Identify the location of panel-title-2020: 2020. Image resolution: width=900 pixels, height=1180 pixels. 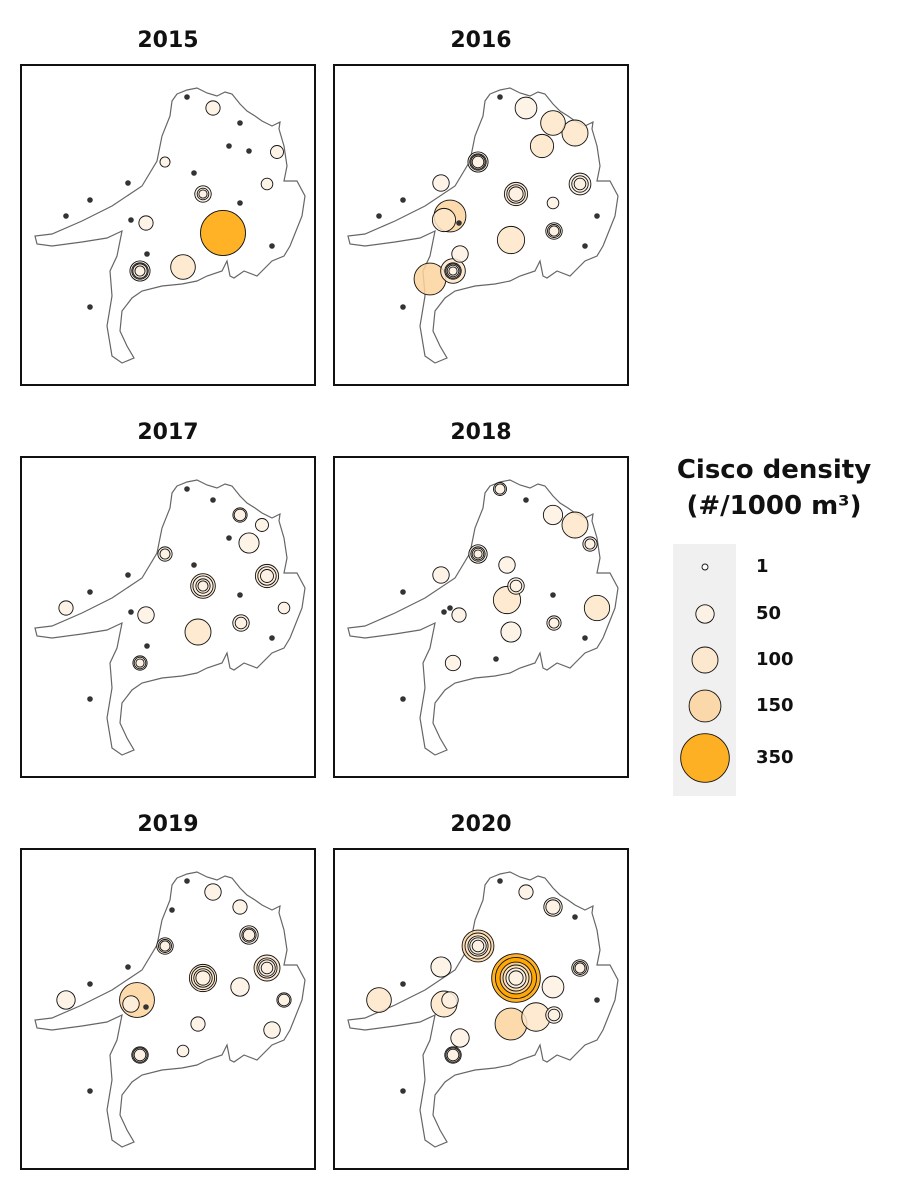
(481, 824).